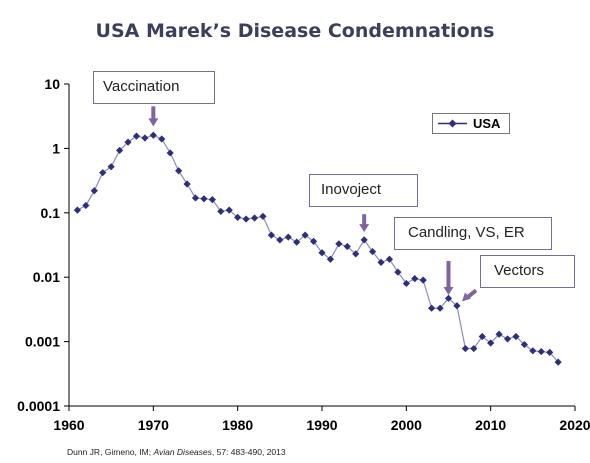 The width and height of the screenshot is (590, 463). Describe the element at coordinates (248, 452) in the screenshot. I see `citation-details: , 57: 483-490, 2013` at that location.